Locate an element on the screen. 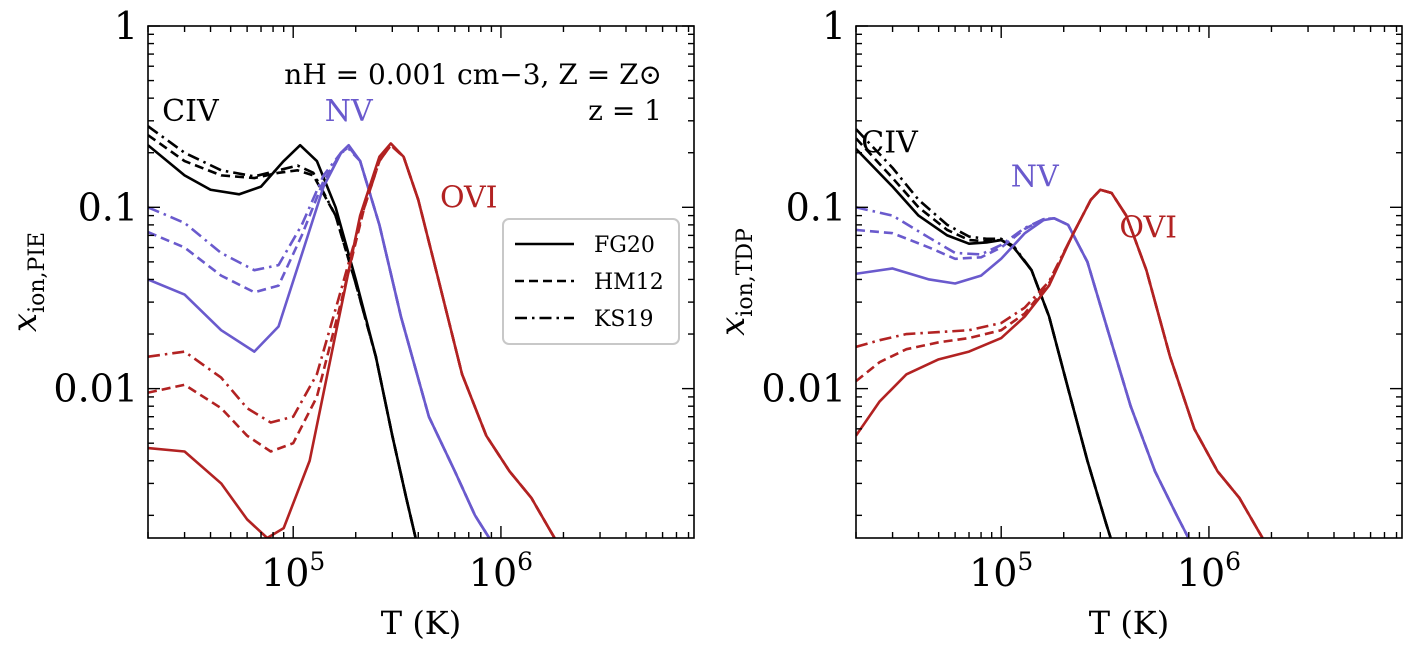 This screenshot has height=646, width=1412. y-axis-title: xion,TDP is located at coordinates (735, 282).